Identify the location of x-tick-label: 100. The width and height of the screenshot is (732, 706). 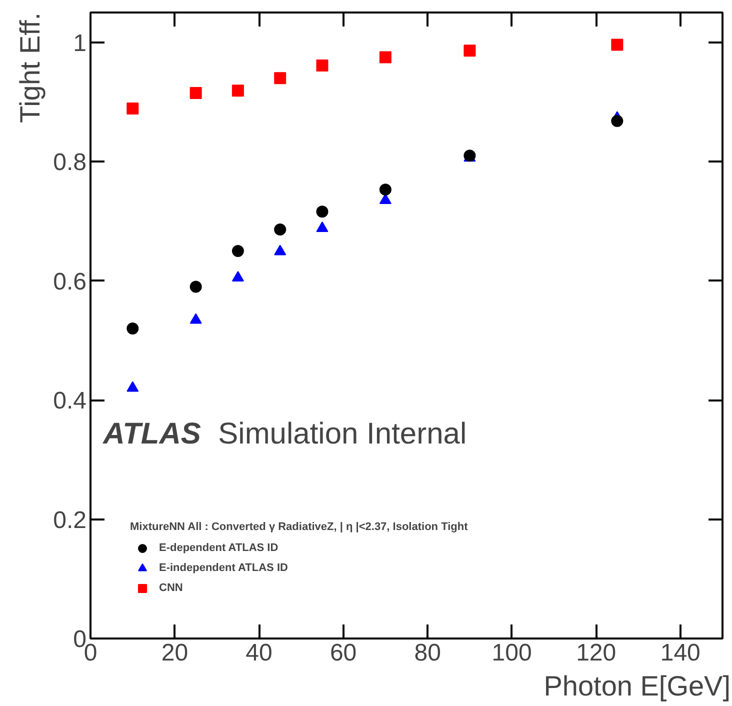
(512, 653).